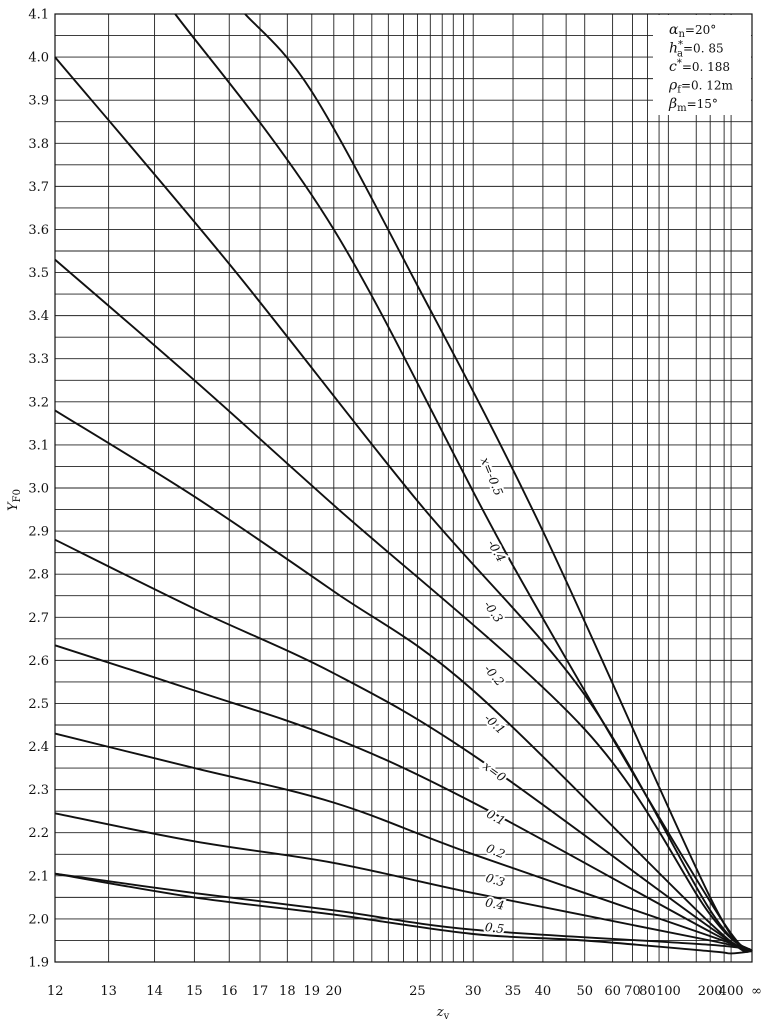  I want to click on y-tick-label: 3.9, so click(38, 101).